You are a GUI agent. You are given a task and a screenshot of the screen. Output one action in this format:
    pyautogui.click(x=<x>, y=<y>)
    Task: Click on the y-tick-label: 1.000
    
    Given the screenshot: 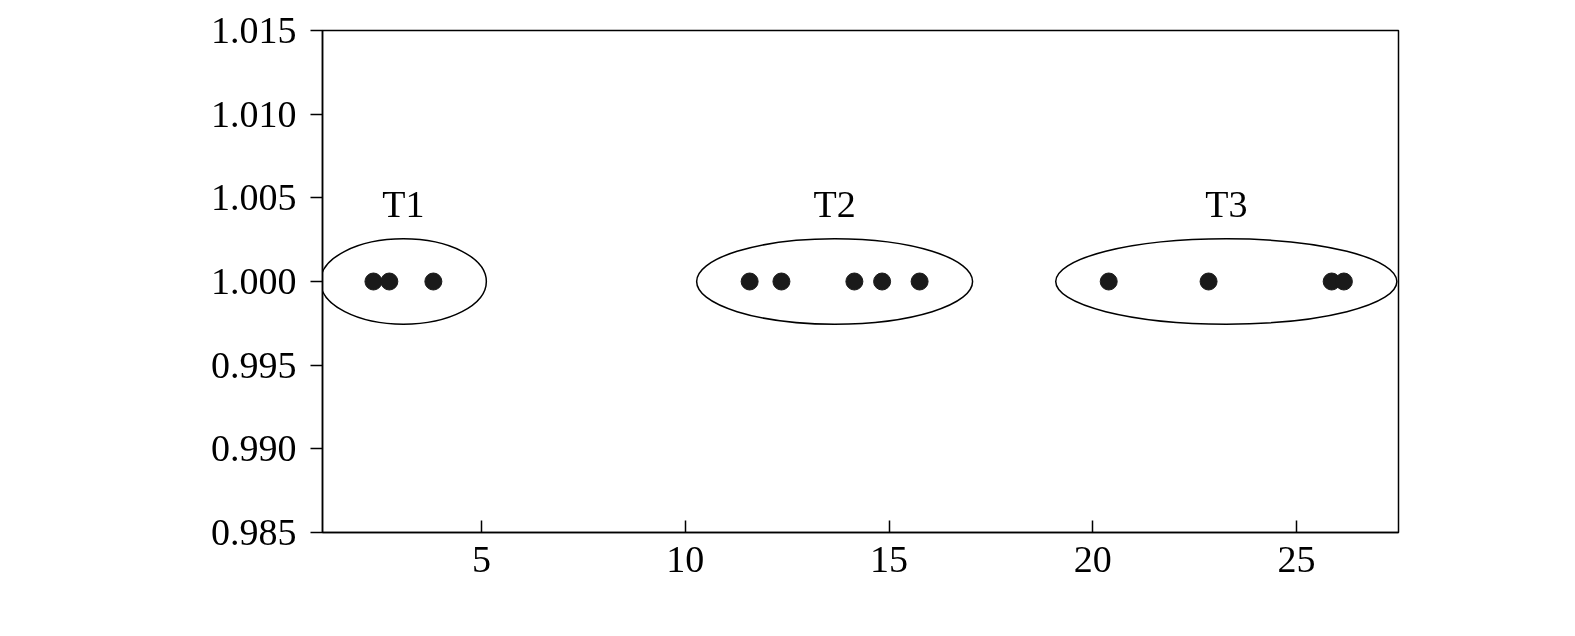 What is the action you would take?
    pyautogui.click(x=254, y=281)
    